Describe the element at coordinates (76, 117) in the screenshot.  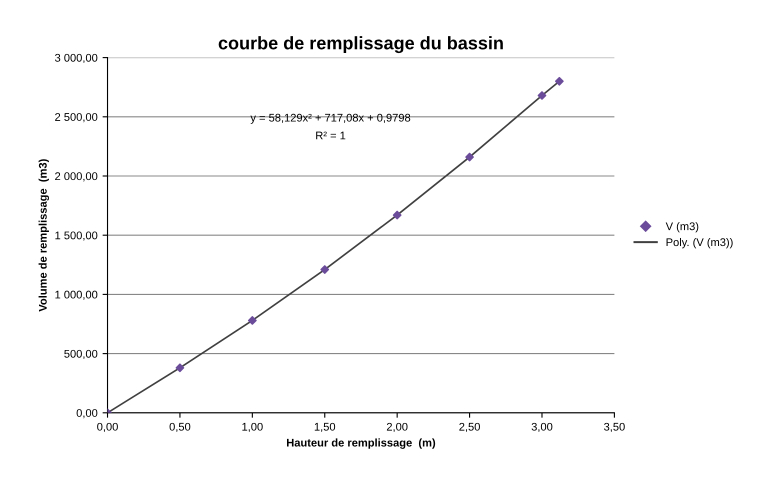
I see `y-tick-label: 2 500,00` at that location.